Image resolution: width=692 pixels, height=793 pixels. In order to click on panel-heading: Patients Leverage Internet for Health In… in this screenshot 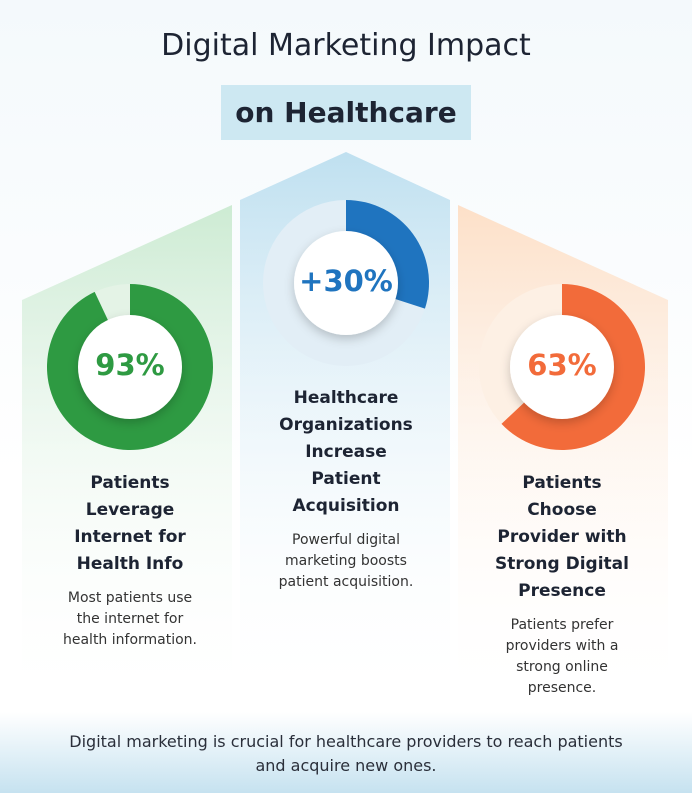, I will do `click(130, 523)`.